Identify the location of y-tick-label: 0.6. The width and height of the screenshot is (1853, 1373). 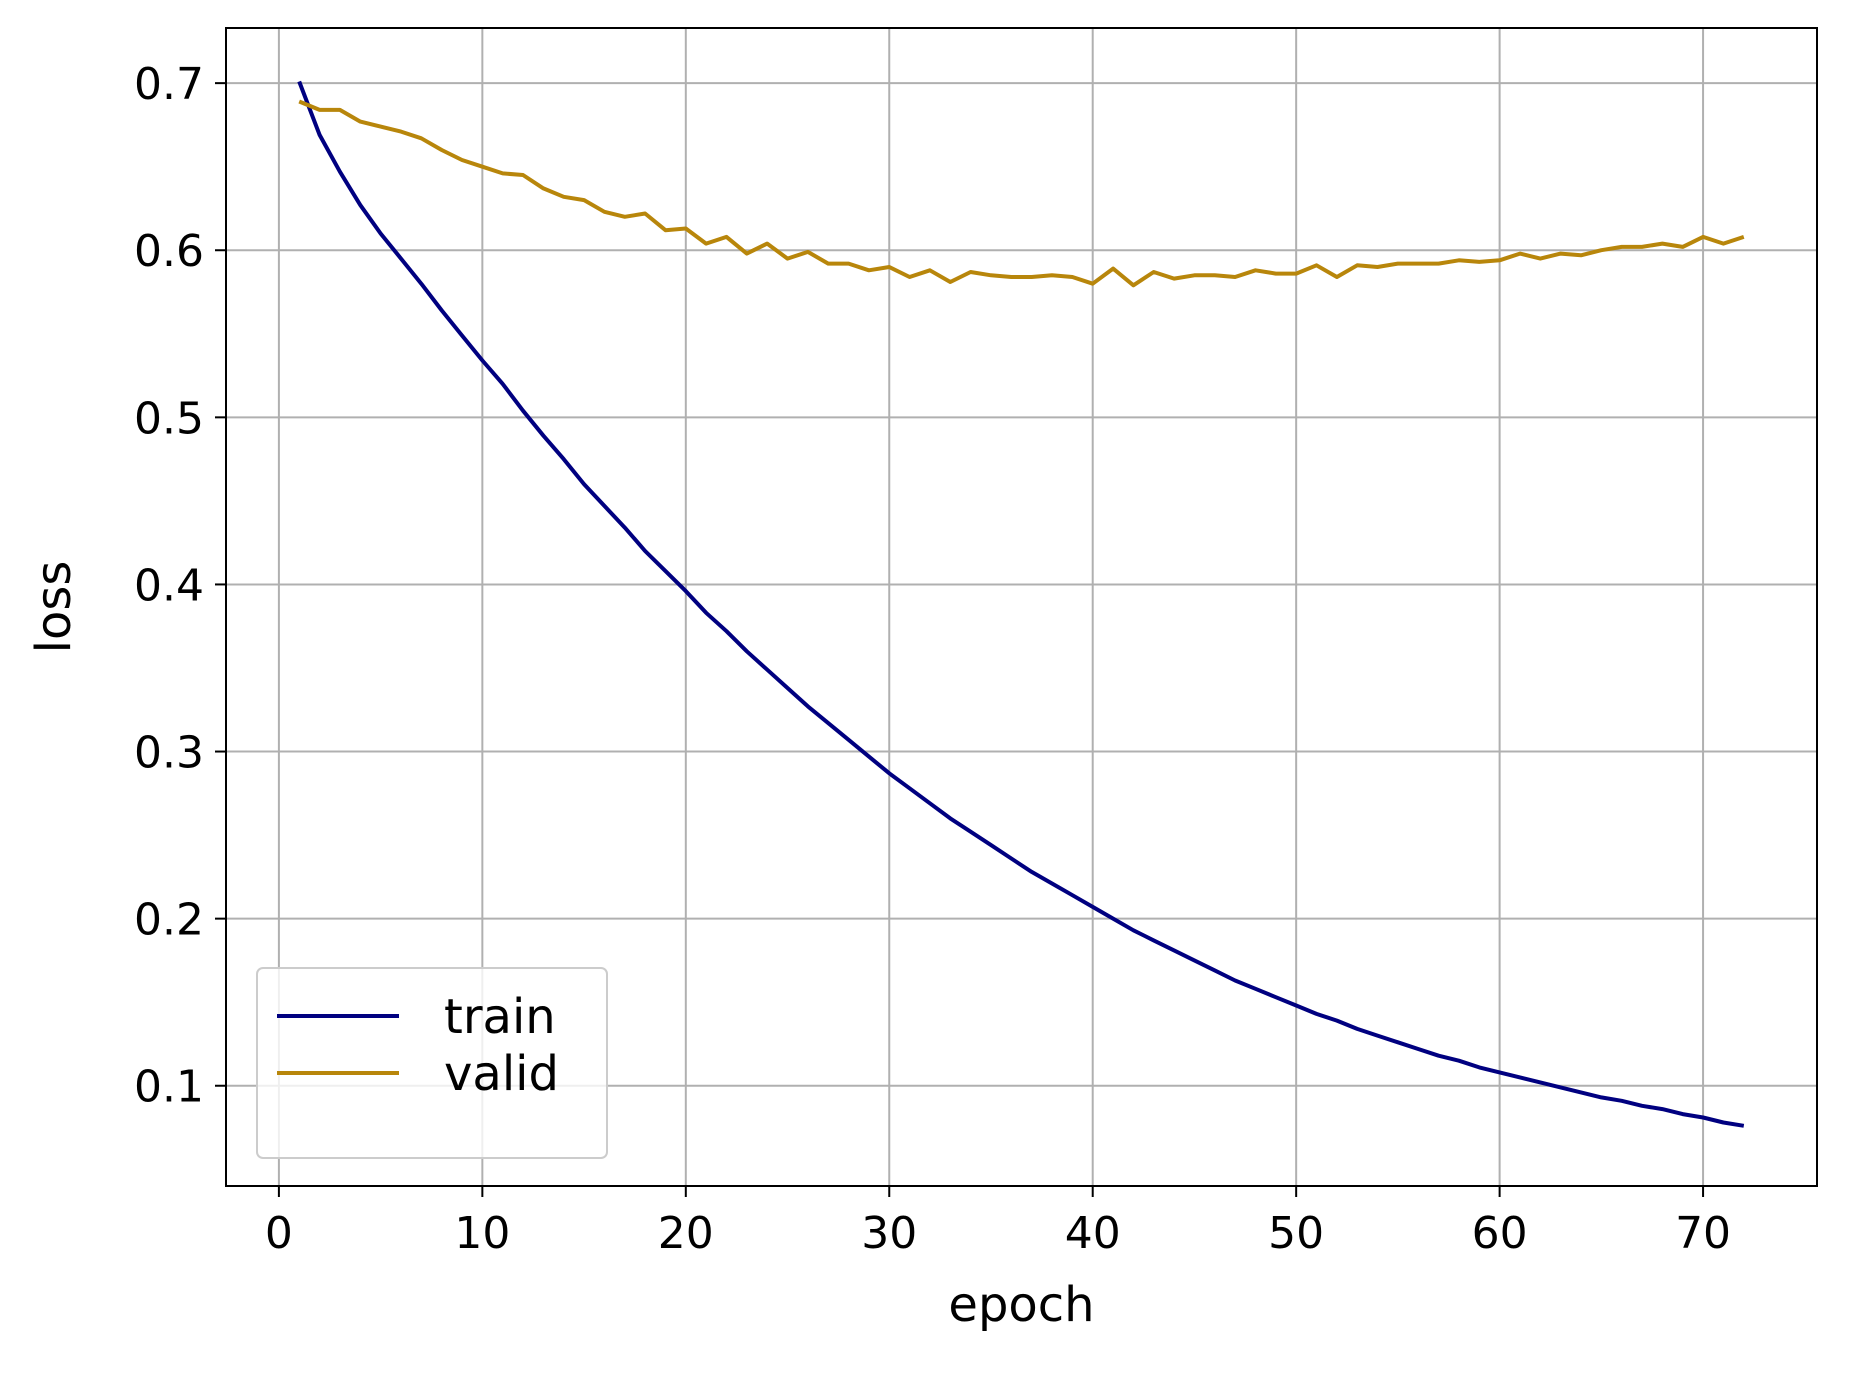
(169, 251).